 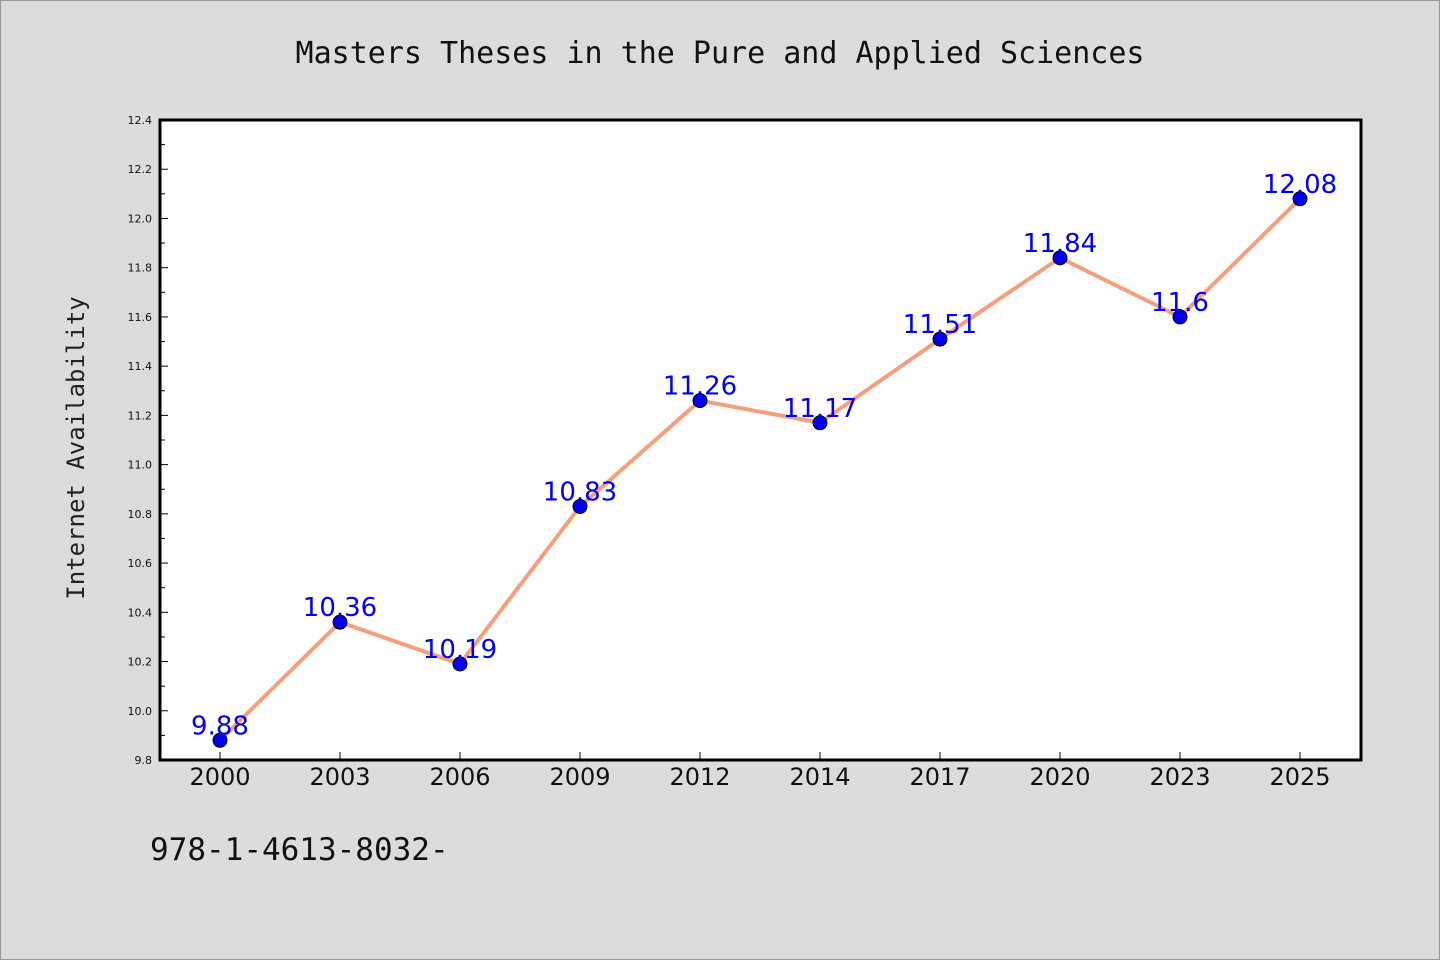 I want to click on footnote-isbn: 978-1-4613-8032-, so click(x=299, y=850).